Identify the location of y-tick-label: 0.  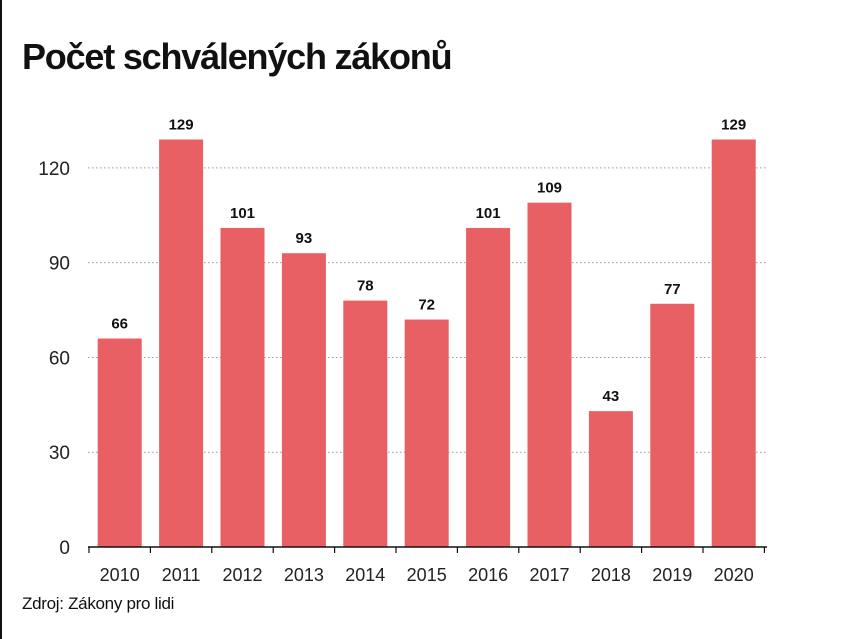
(64, 548).